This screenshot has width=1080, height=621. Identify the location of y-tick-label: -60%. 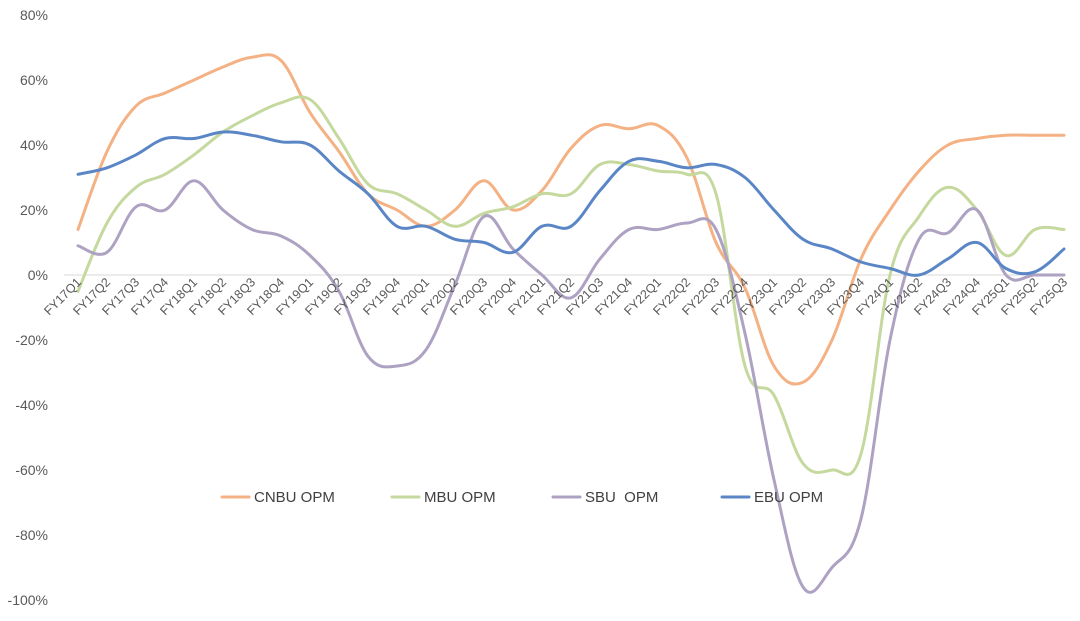
(31, 470).